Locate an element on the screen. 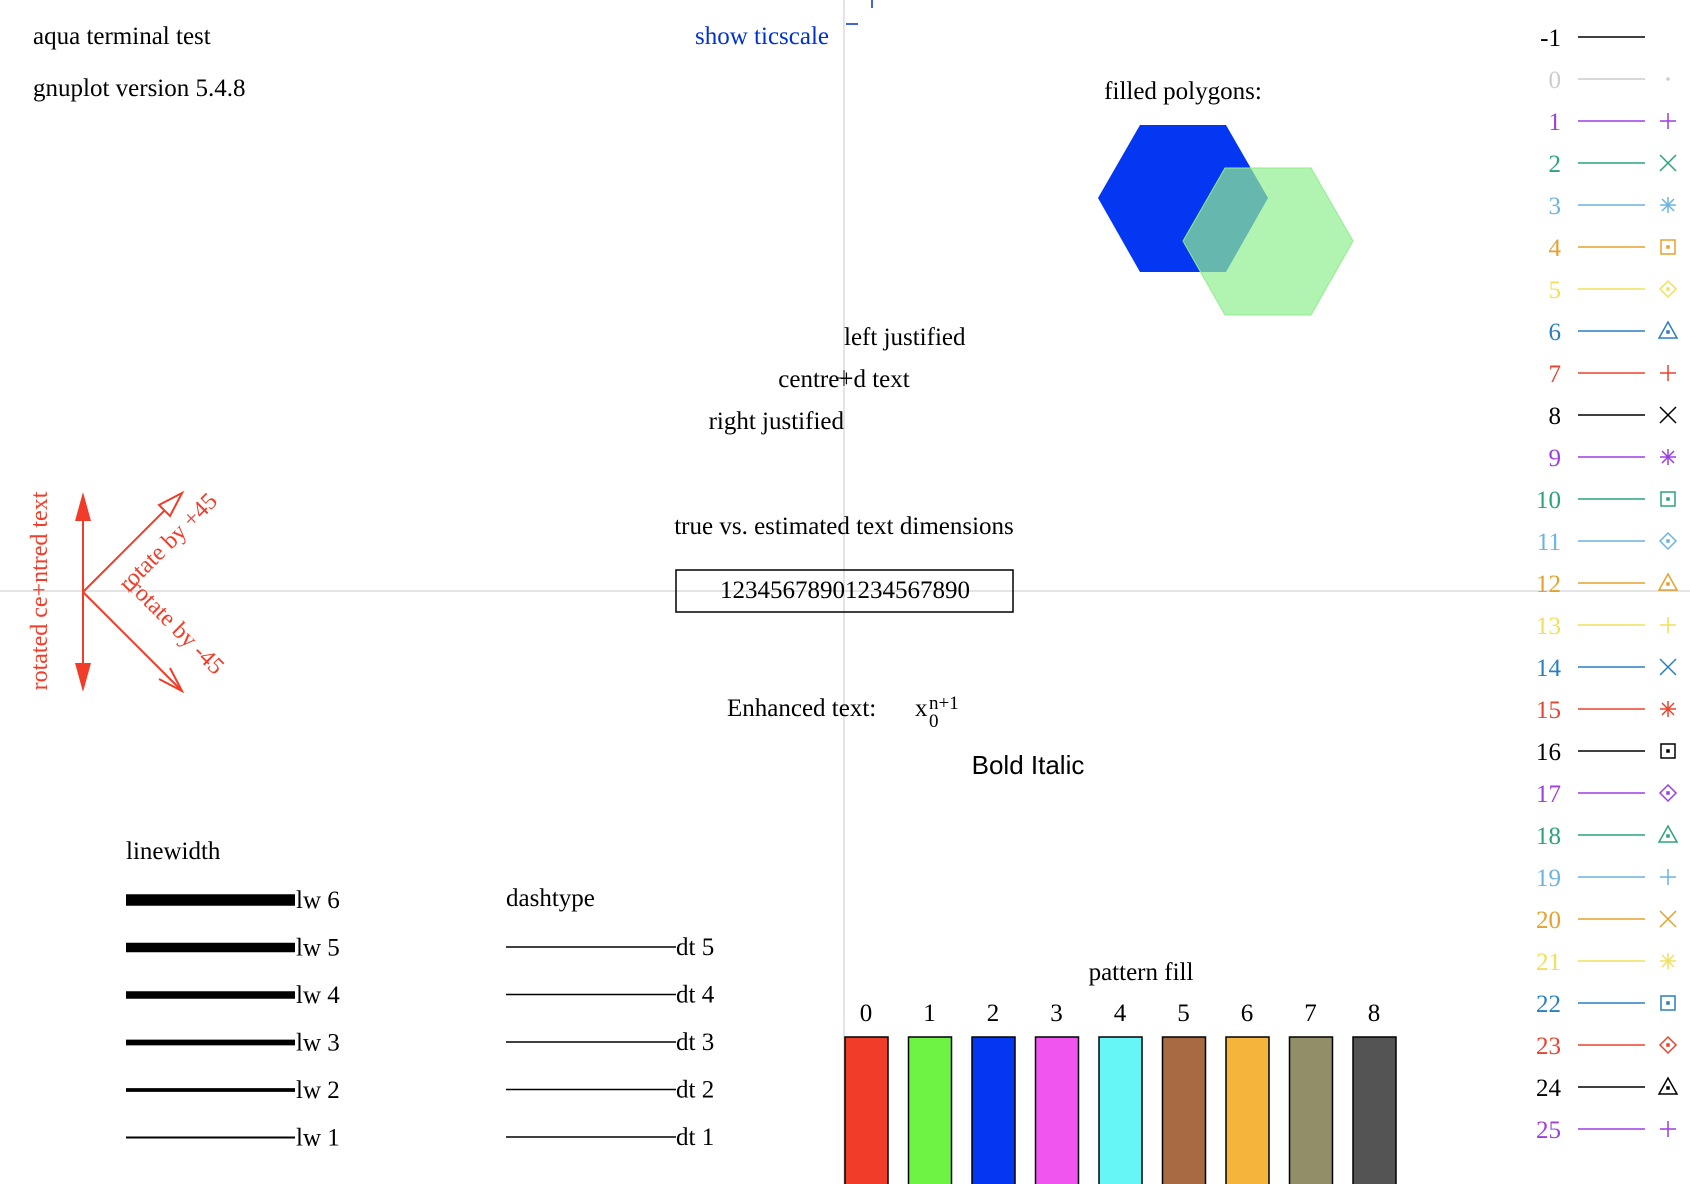 The image size is (1690, 1184). pattern-fill-swatches: 0 1 2 3 4 5 6 7 8 is located at coordinates (1120, 1092).